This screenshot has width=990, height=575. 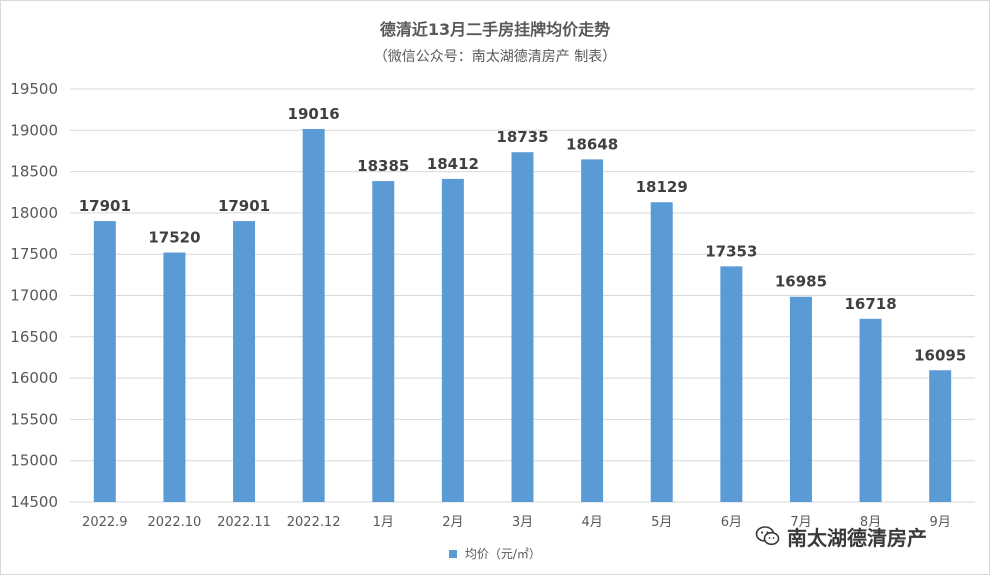 What do you see at coordinates (452, 522) in the screenshot?
I see `x-tick-label: 2月` at bounding box center [452, 522].